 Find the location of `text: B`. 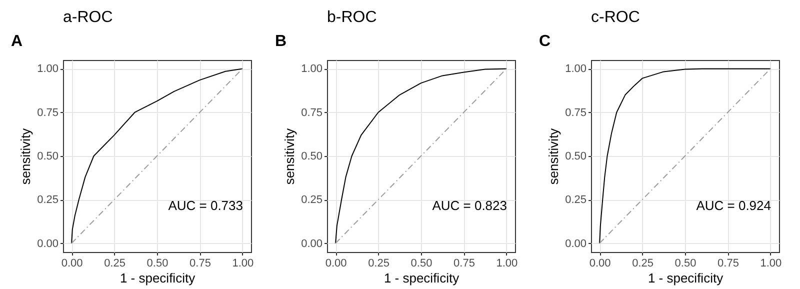

text: B is located at coordinates (281, 41).